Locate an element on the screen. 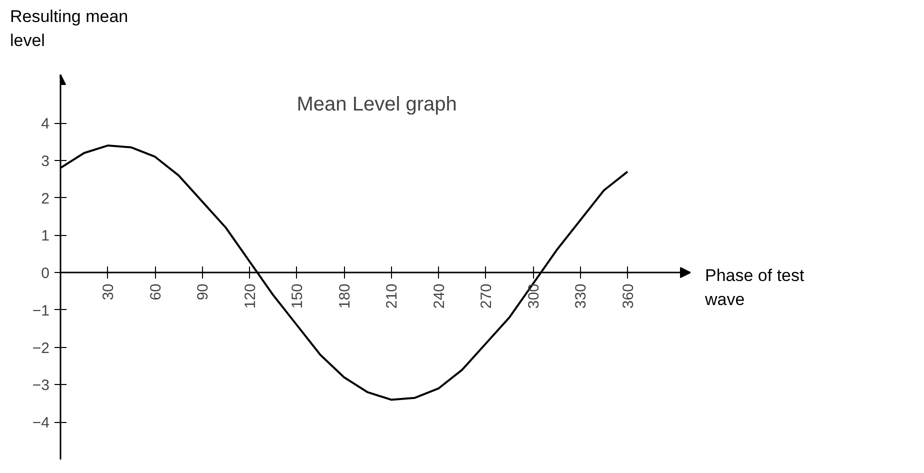 This screenshot has height=473, width=924. y-tick-label: −1 is located at coordinates (41, 311).